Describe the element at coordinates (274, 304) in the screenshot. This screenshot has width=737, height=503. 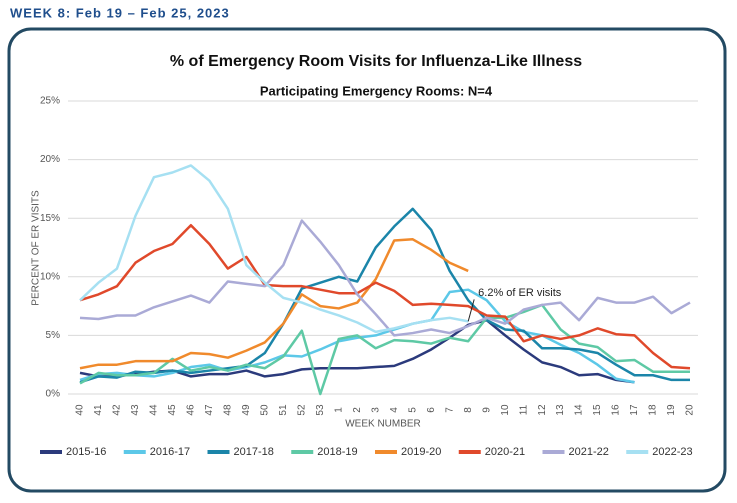
I see `series-line` at that location.